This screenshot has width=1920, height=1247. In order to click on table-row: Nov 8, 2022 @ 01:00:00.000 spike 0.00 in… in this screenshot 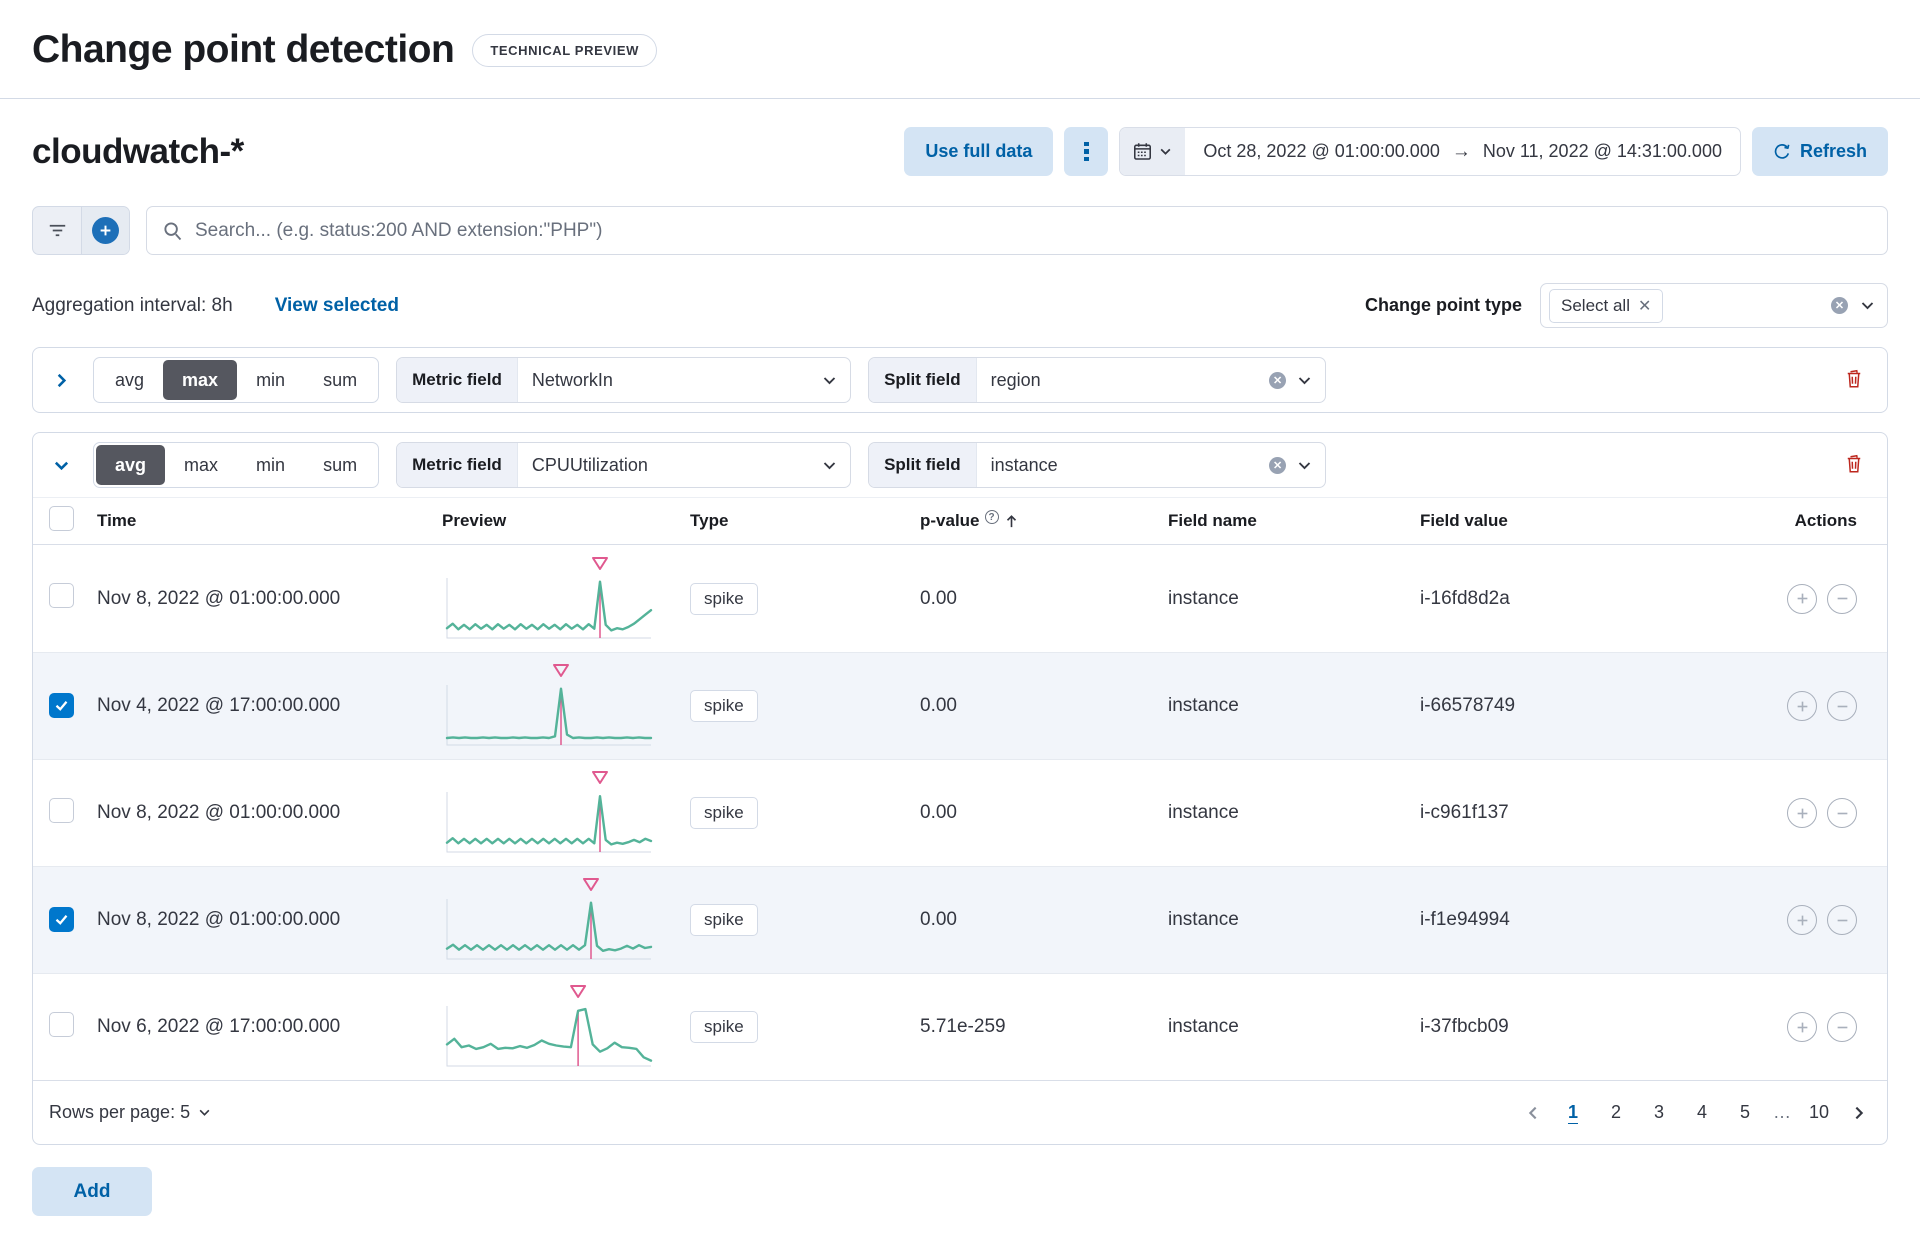, I will do `click(960, 598)`.